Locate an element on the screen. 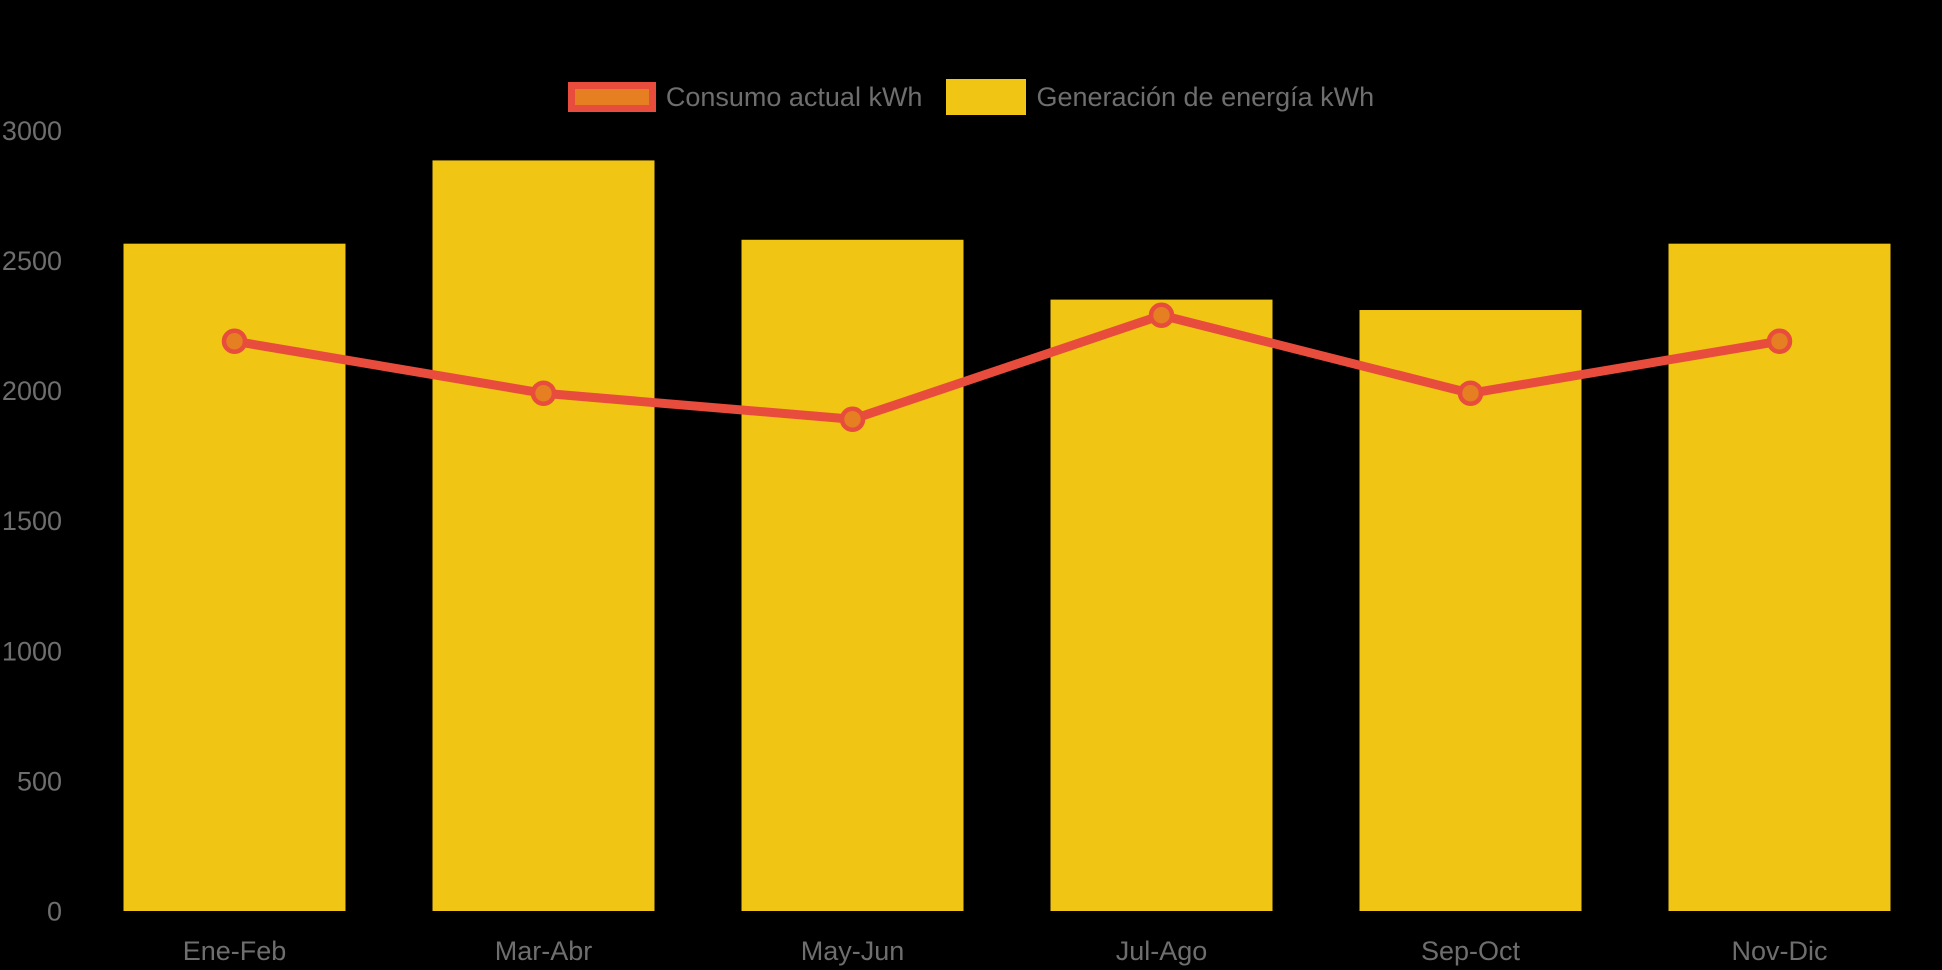 The image size is (1942, 970). y-axis-tick-label: 1000 is located at coordinates (32, 651).